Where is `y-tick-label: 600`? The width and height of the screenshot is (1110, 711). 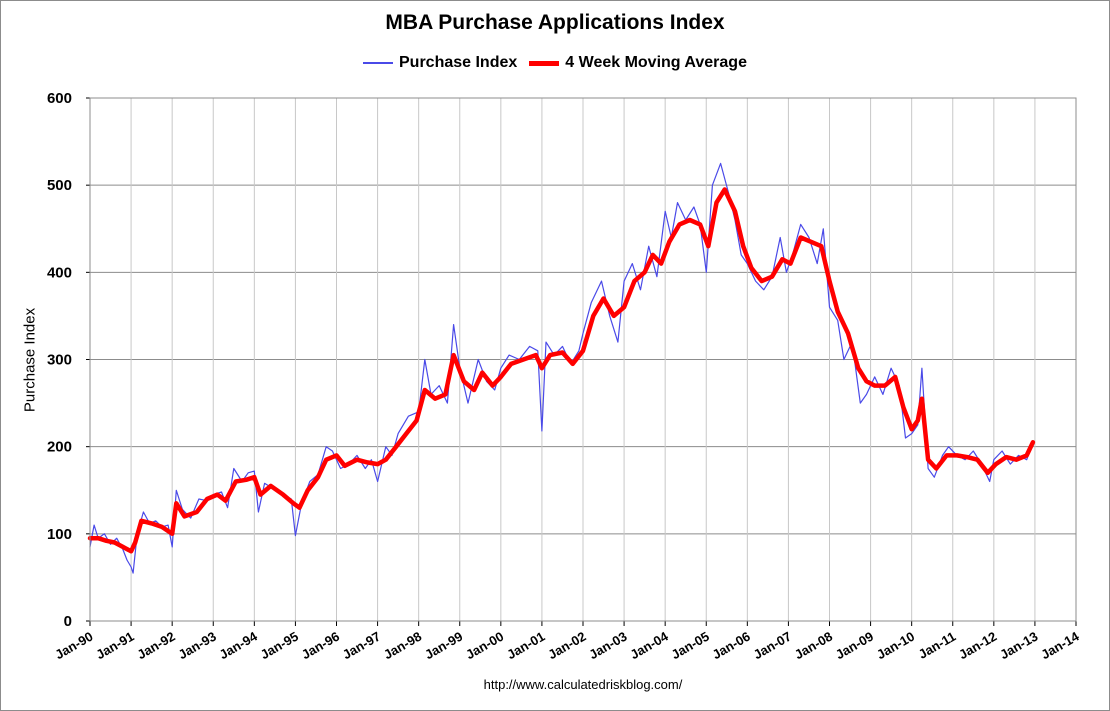 y-tick-label: 600 is located at coordinates (59, 98).